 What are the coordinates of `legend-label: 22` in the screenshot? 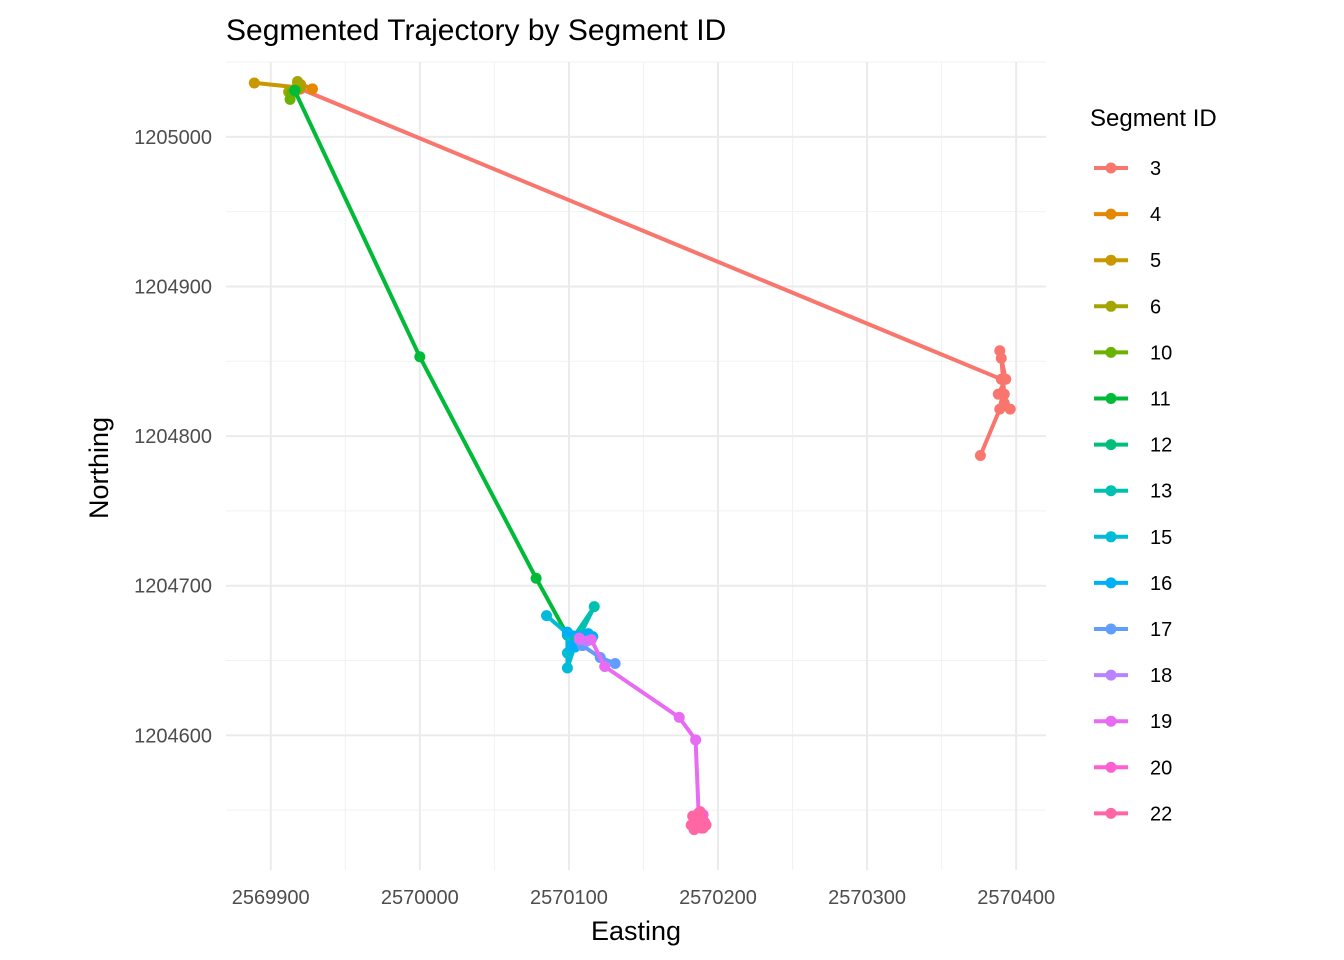 It's located at (1161, 814).